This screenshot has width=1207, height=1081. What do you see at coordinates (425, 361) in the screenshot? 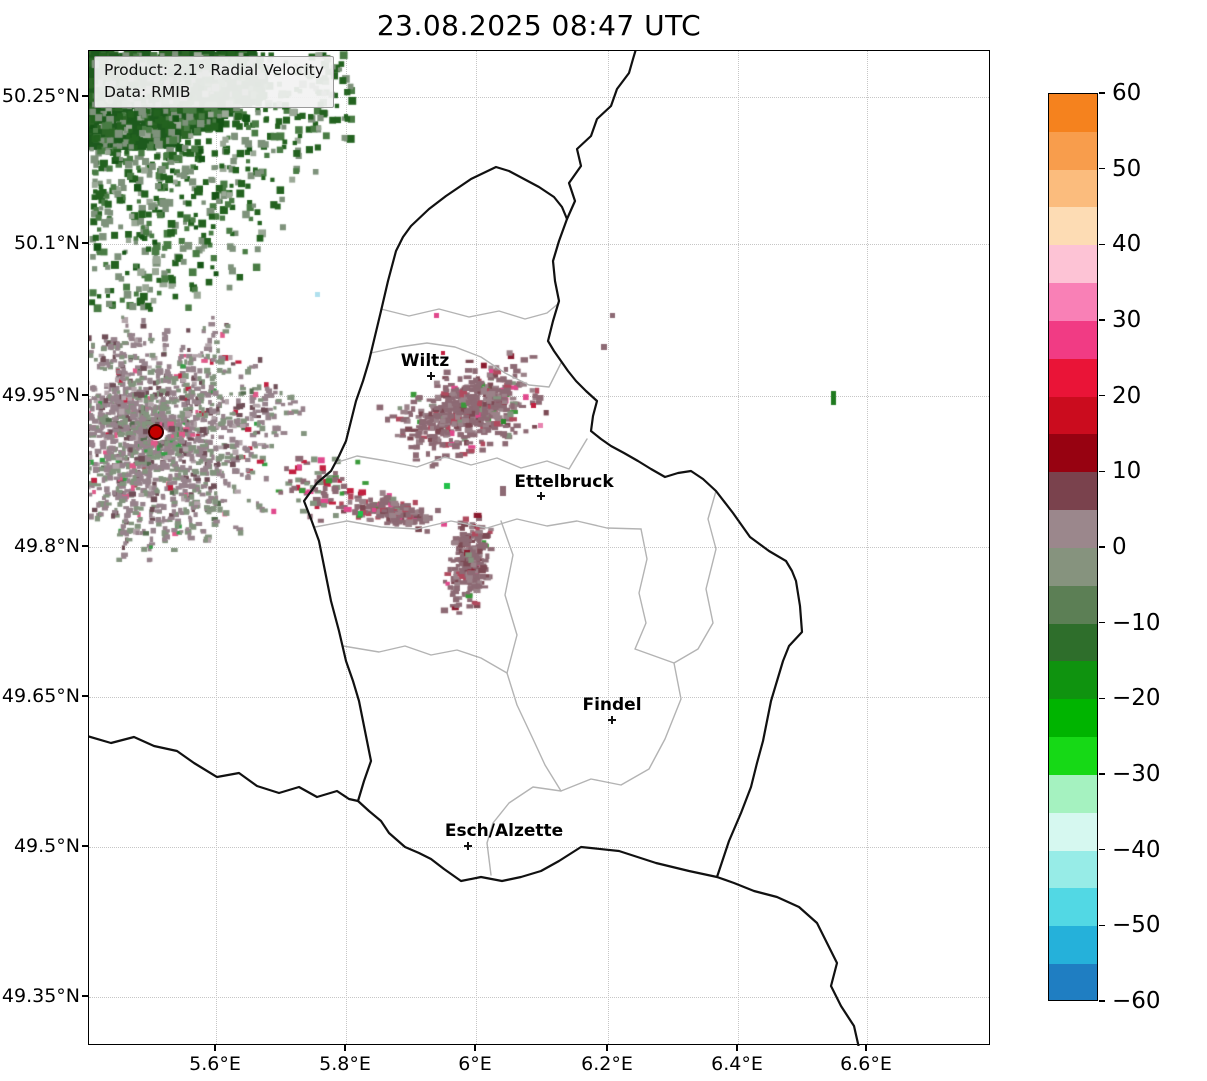
I see `city-label: Wiltz` at bounding box center [425, 361].